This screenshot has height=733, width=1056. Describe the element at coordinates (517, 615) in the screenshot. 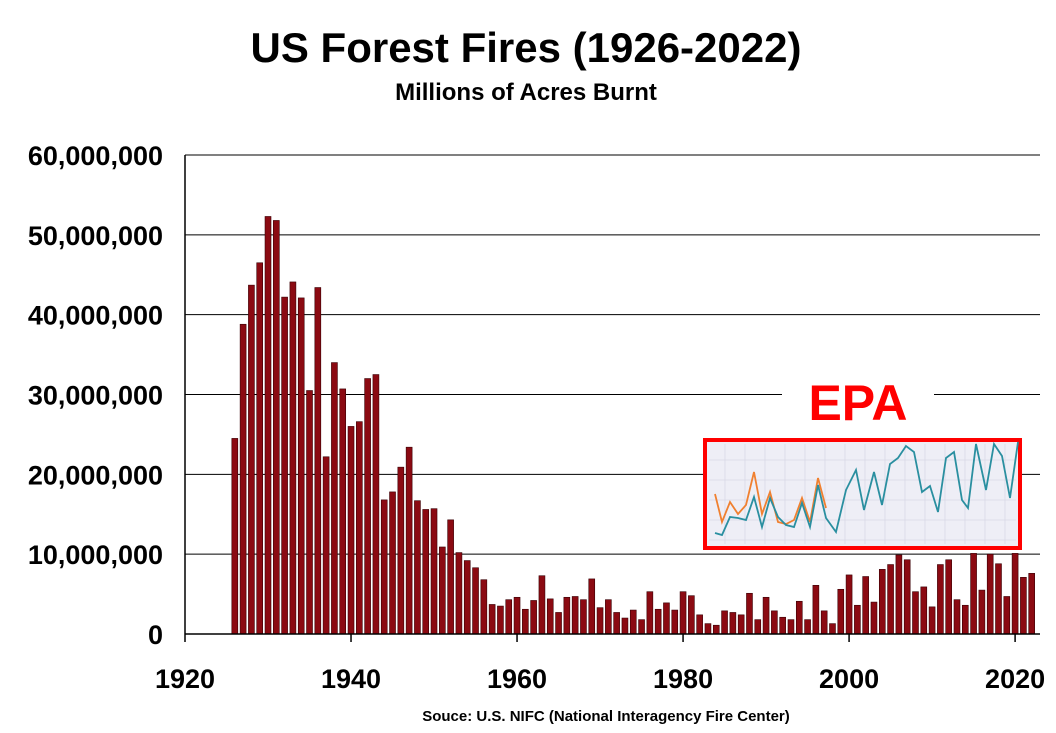

I see `bar-1960` at that location.